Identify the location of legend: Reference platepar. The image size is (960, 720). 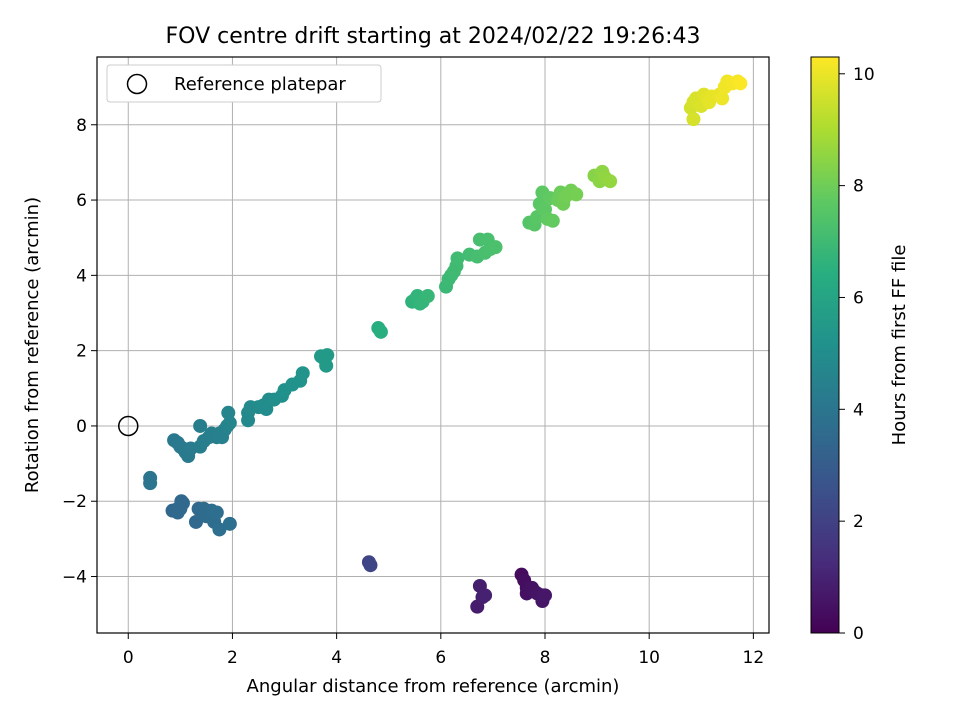
(244, 83).